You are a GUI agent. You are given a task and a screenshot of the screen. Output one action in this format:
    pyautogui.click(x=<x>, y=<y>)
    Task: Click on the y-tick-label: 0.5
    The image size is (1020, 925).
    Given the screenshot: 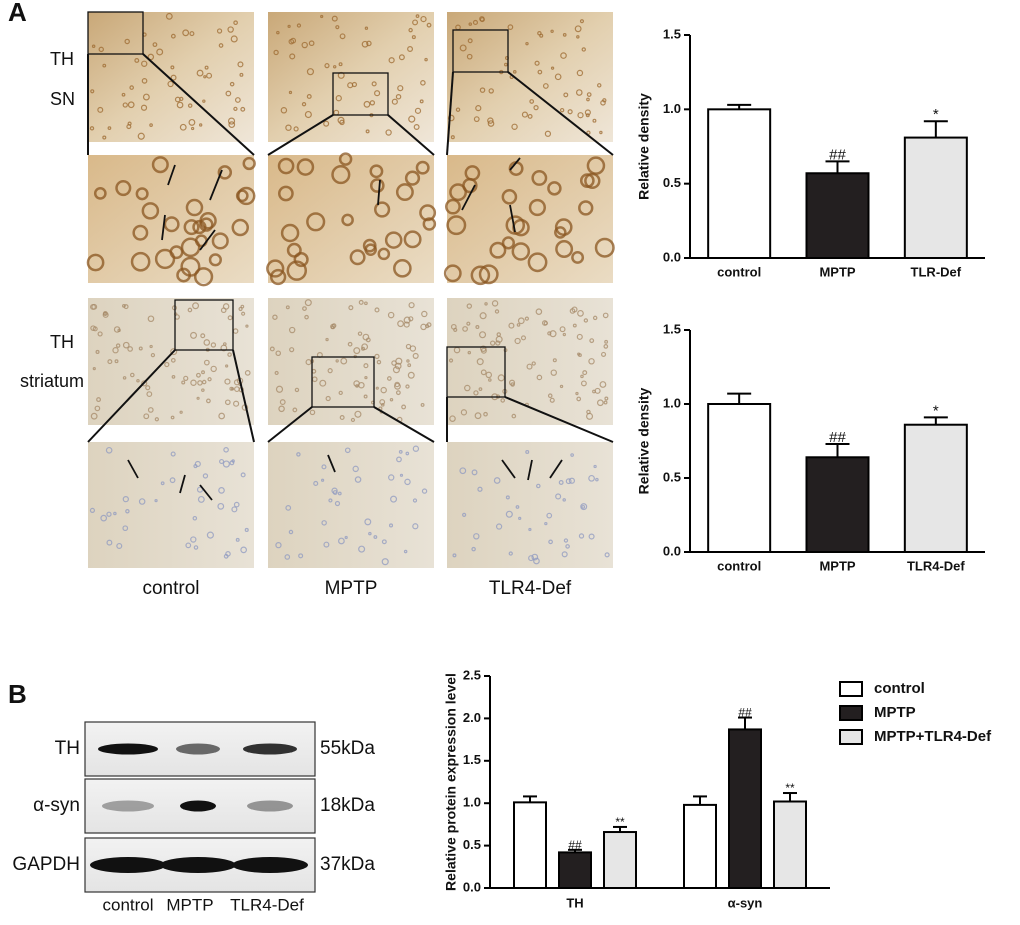 What is the action you would take?
    pyautogui.click(x=672, y=182)
    